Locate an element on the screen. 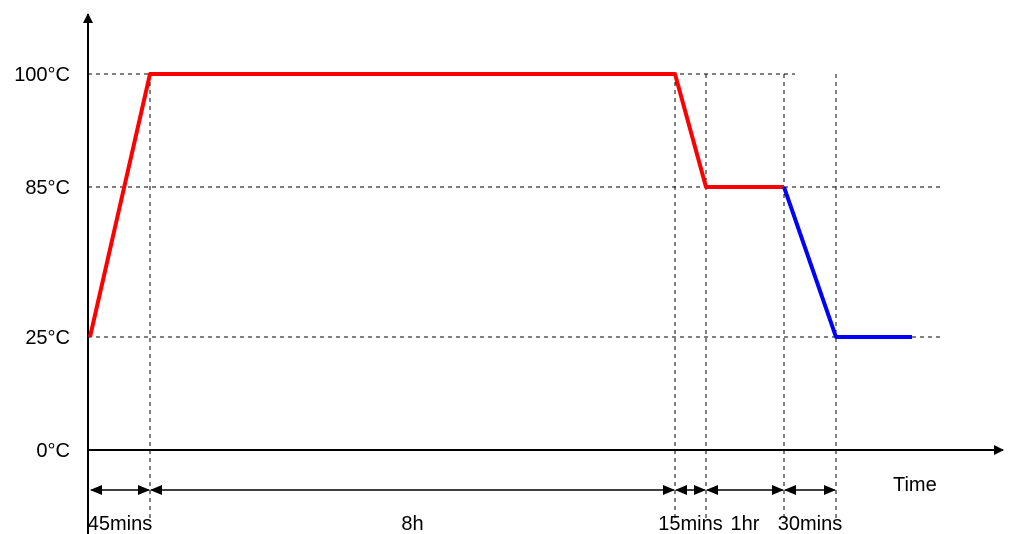 The image size is (1013, 534). duration-label-5: 30mins is located at coordinates (810, 523).